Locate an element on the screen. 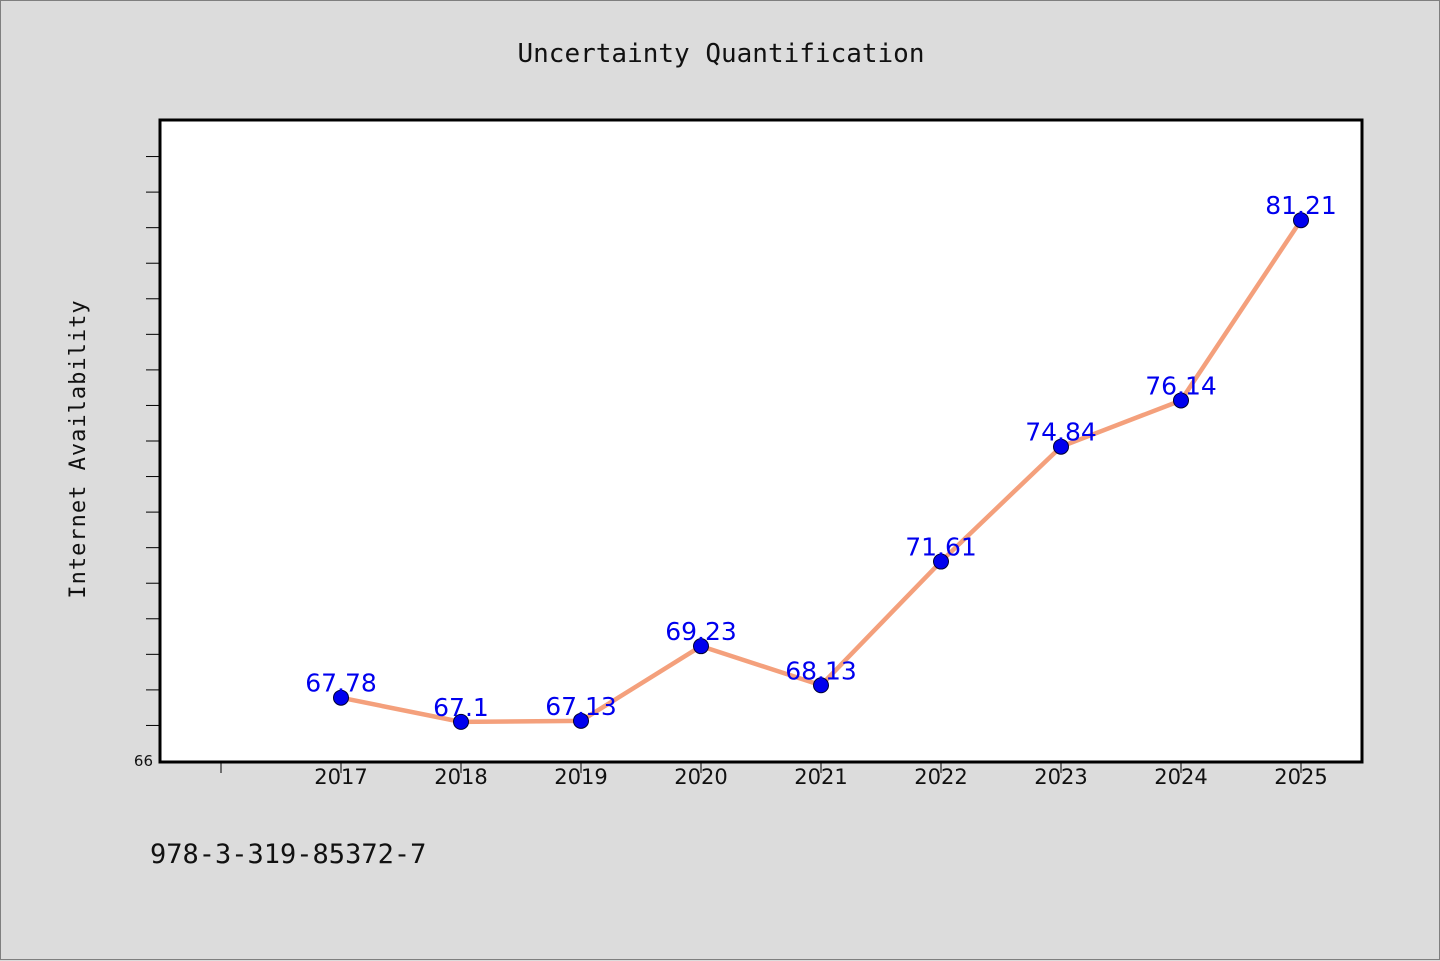 This screenshot has height=961, width=1440. data-label: 71.61 is located at coordinates (941, 547).